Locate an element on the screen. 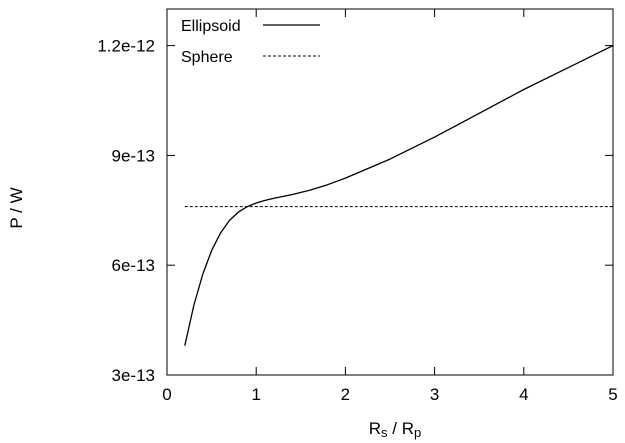 This screenshot has height=443, width=625. y-tick-label: 1.2e-12 is located at coordinates (126, 46).